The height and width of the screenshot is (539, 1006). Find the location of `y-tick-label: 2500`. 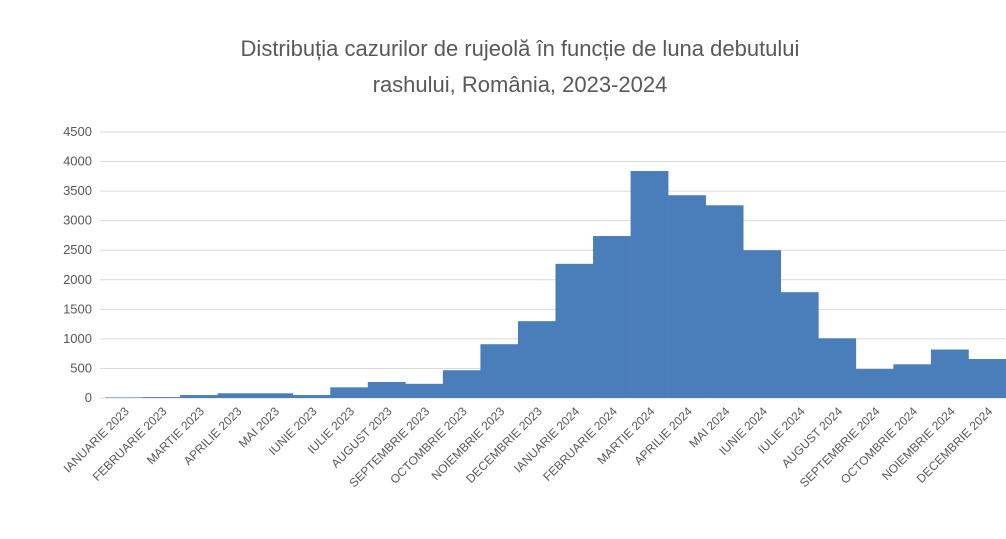

y-tick-label: 2500 is located at coordinates (77, 249).